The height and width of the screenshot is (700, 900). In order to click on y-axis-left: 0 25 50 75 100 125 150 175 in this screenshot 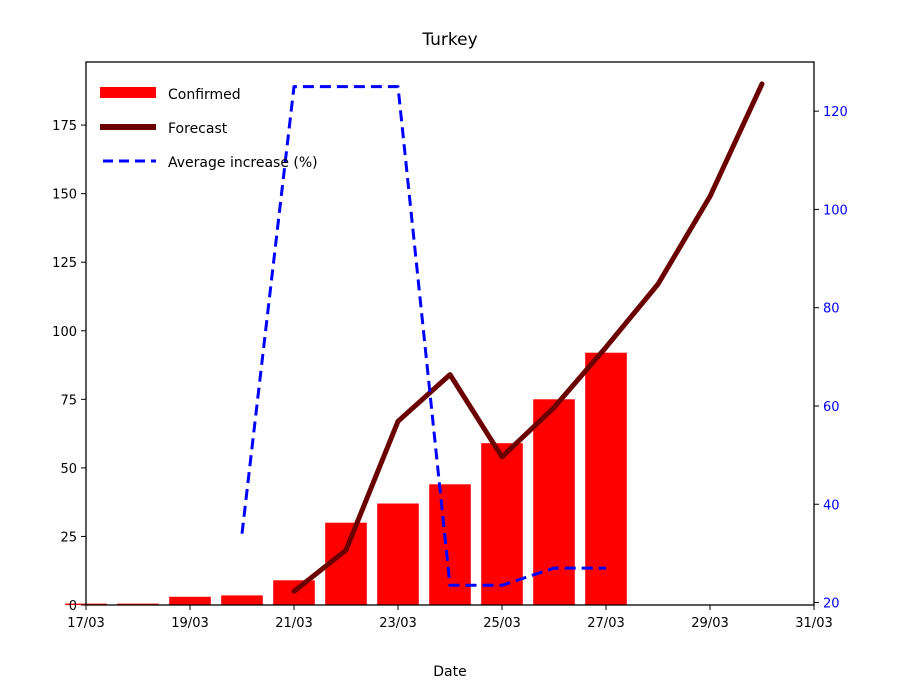, I will do `click(69, 366)`.